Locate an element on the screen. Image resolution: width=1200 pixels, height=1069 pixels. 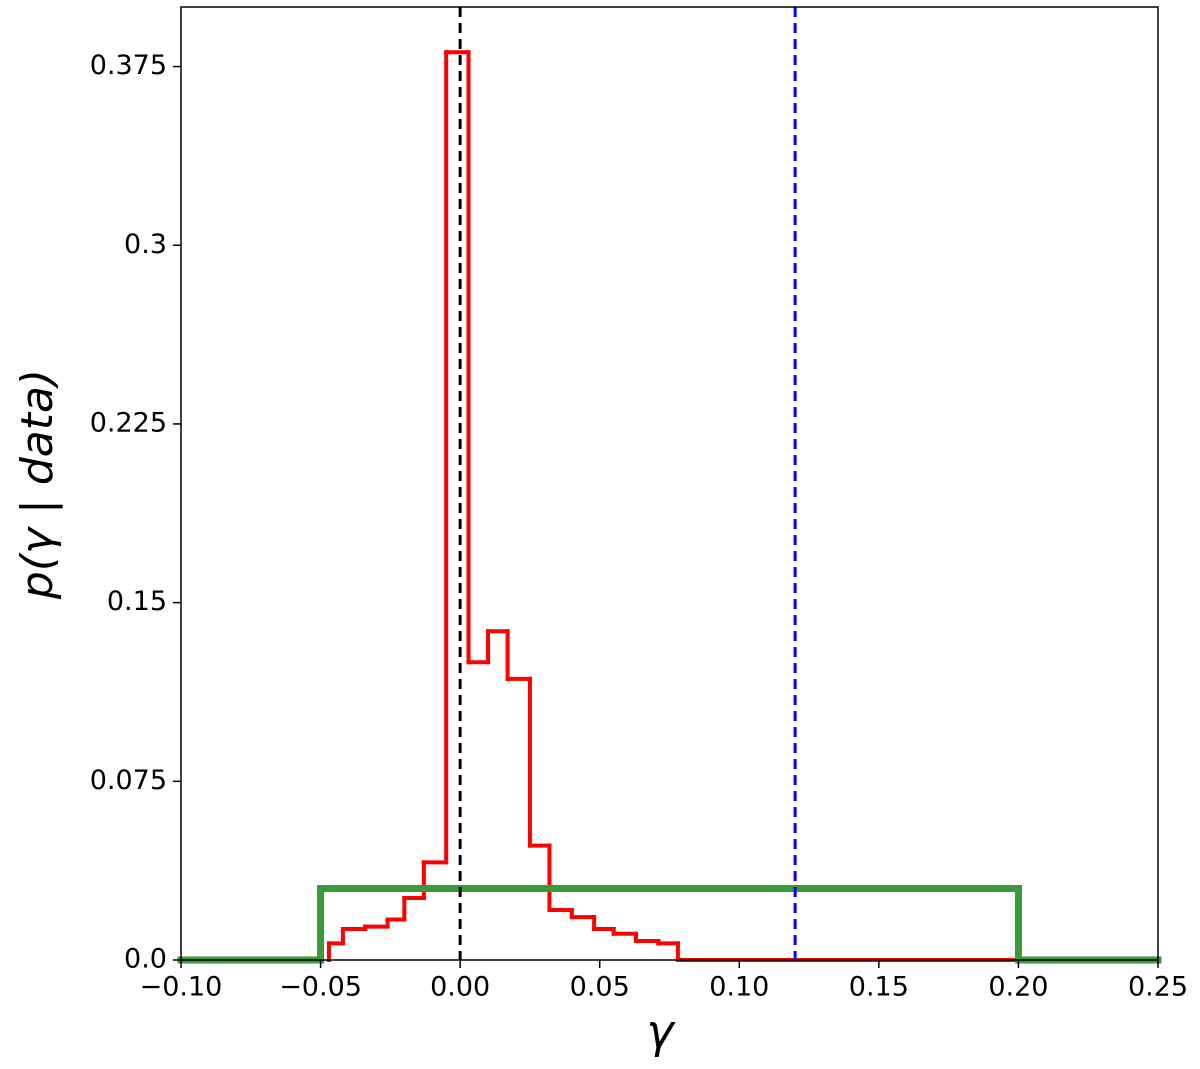
y-tick-label: 0.075 is located at coordinates (128, 780).